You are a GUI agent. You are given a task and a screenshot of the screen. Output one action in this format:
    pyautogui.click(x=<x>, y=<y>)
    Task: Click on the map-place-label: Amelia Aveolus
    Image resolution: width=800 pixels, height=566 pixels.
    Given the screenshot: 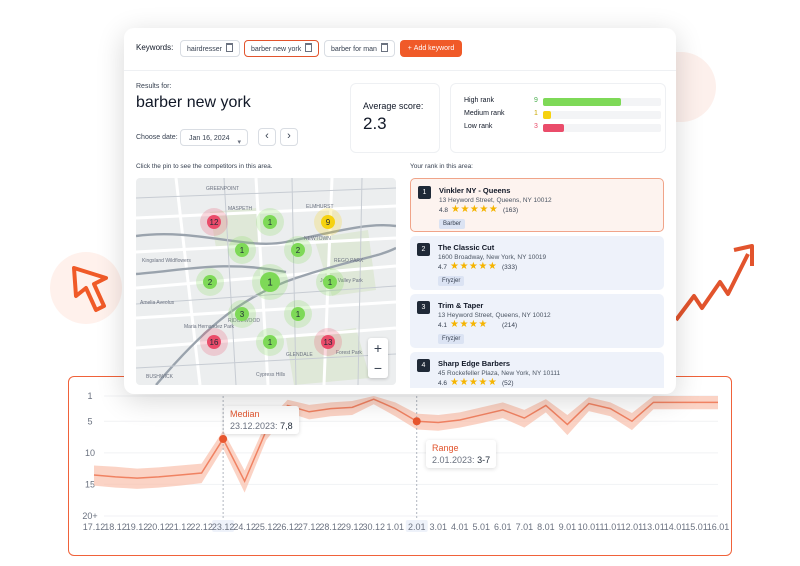 What is the action you would take?
    pyautogui.click(x=157, y=303)
    